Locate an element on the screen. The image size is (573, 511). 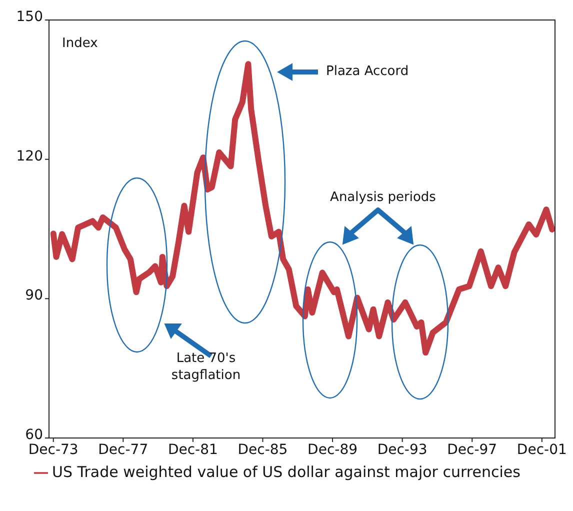
y-axis-title: Index is located at coordinates (80, 43).